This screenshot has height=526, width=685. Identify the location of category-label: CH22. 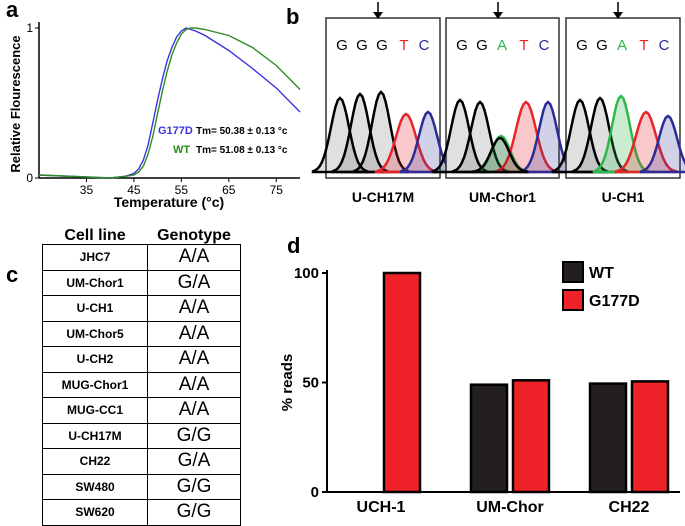
(629, 507).